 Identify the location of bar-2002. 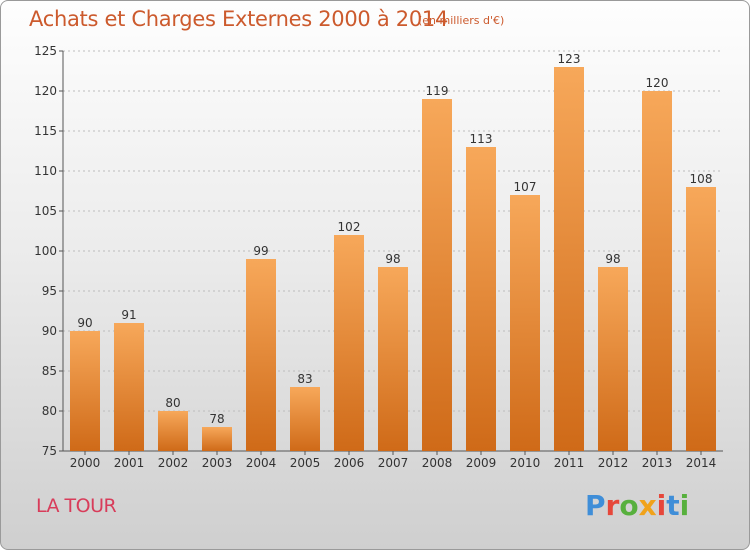
(173, 431).